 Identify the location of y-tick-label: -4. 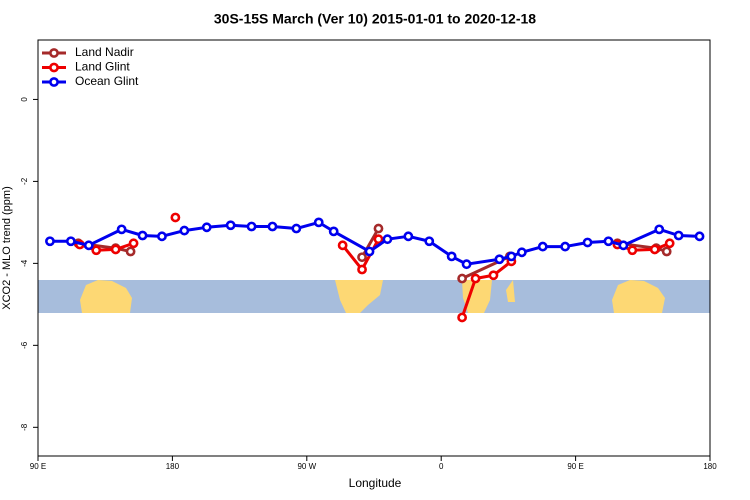
(24, 263).